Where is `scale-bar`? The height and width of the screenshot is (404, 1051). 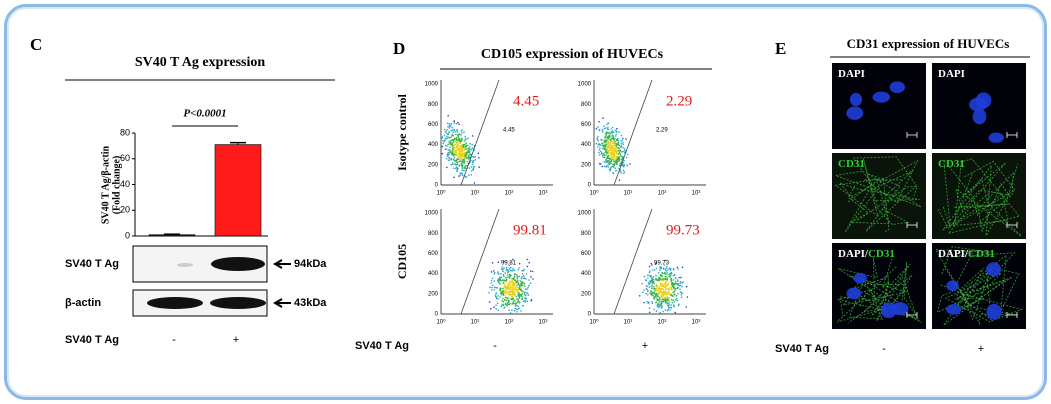
scale-bar is located at coordinates (1012, 225).